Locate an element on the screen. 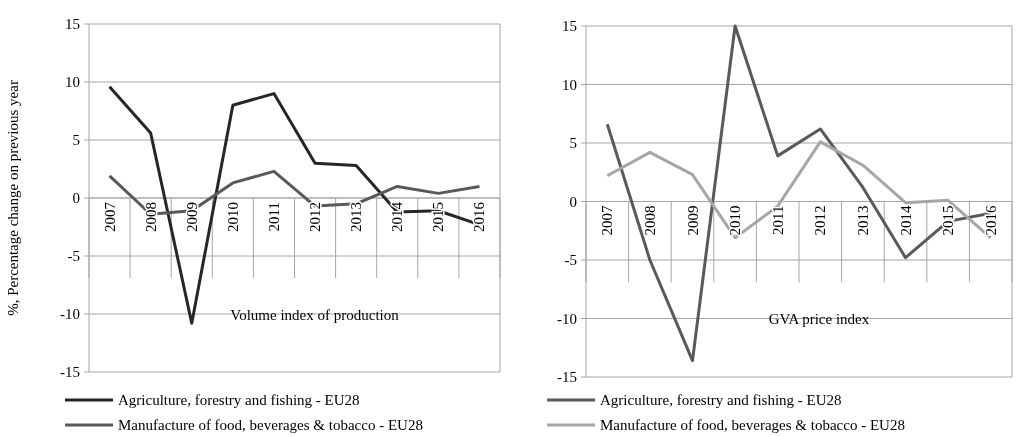 This screenshot has height=437, width=1016. annotation: GVA price index is located at coordinates (819, 319).